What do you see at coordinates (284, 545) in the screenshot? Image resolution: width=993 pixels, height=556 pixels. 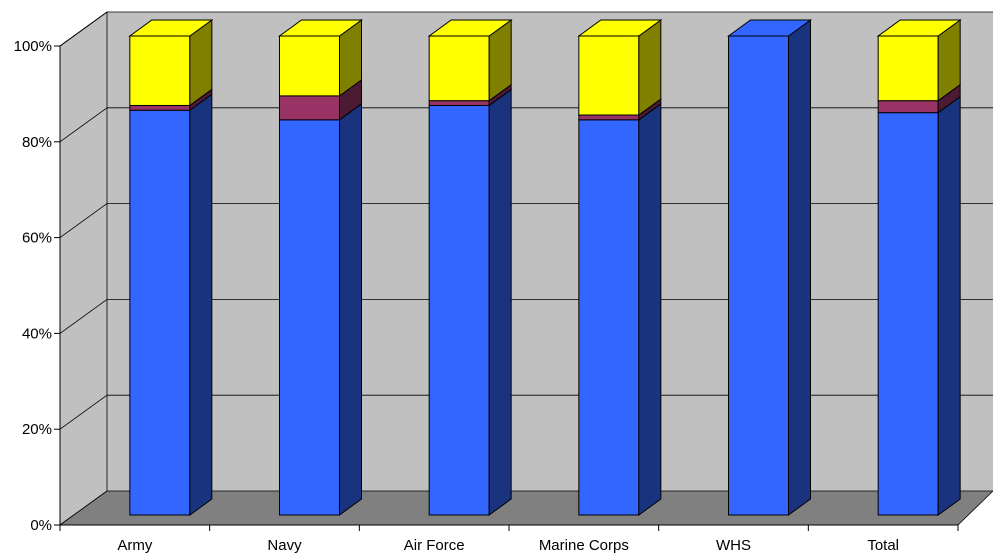 I see `category-label: Navy` at bounding box center [284, 545].